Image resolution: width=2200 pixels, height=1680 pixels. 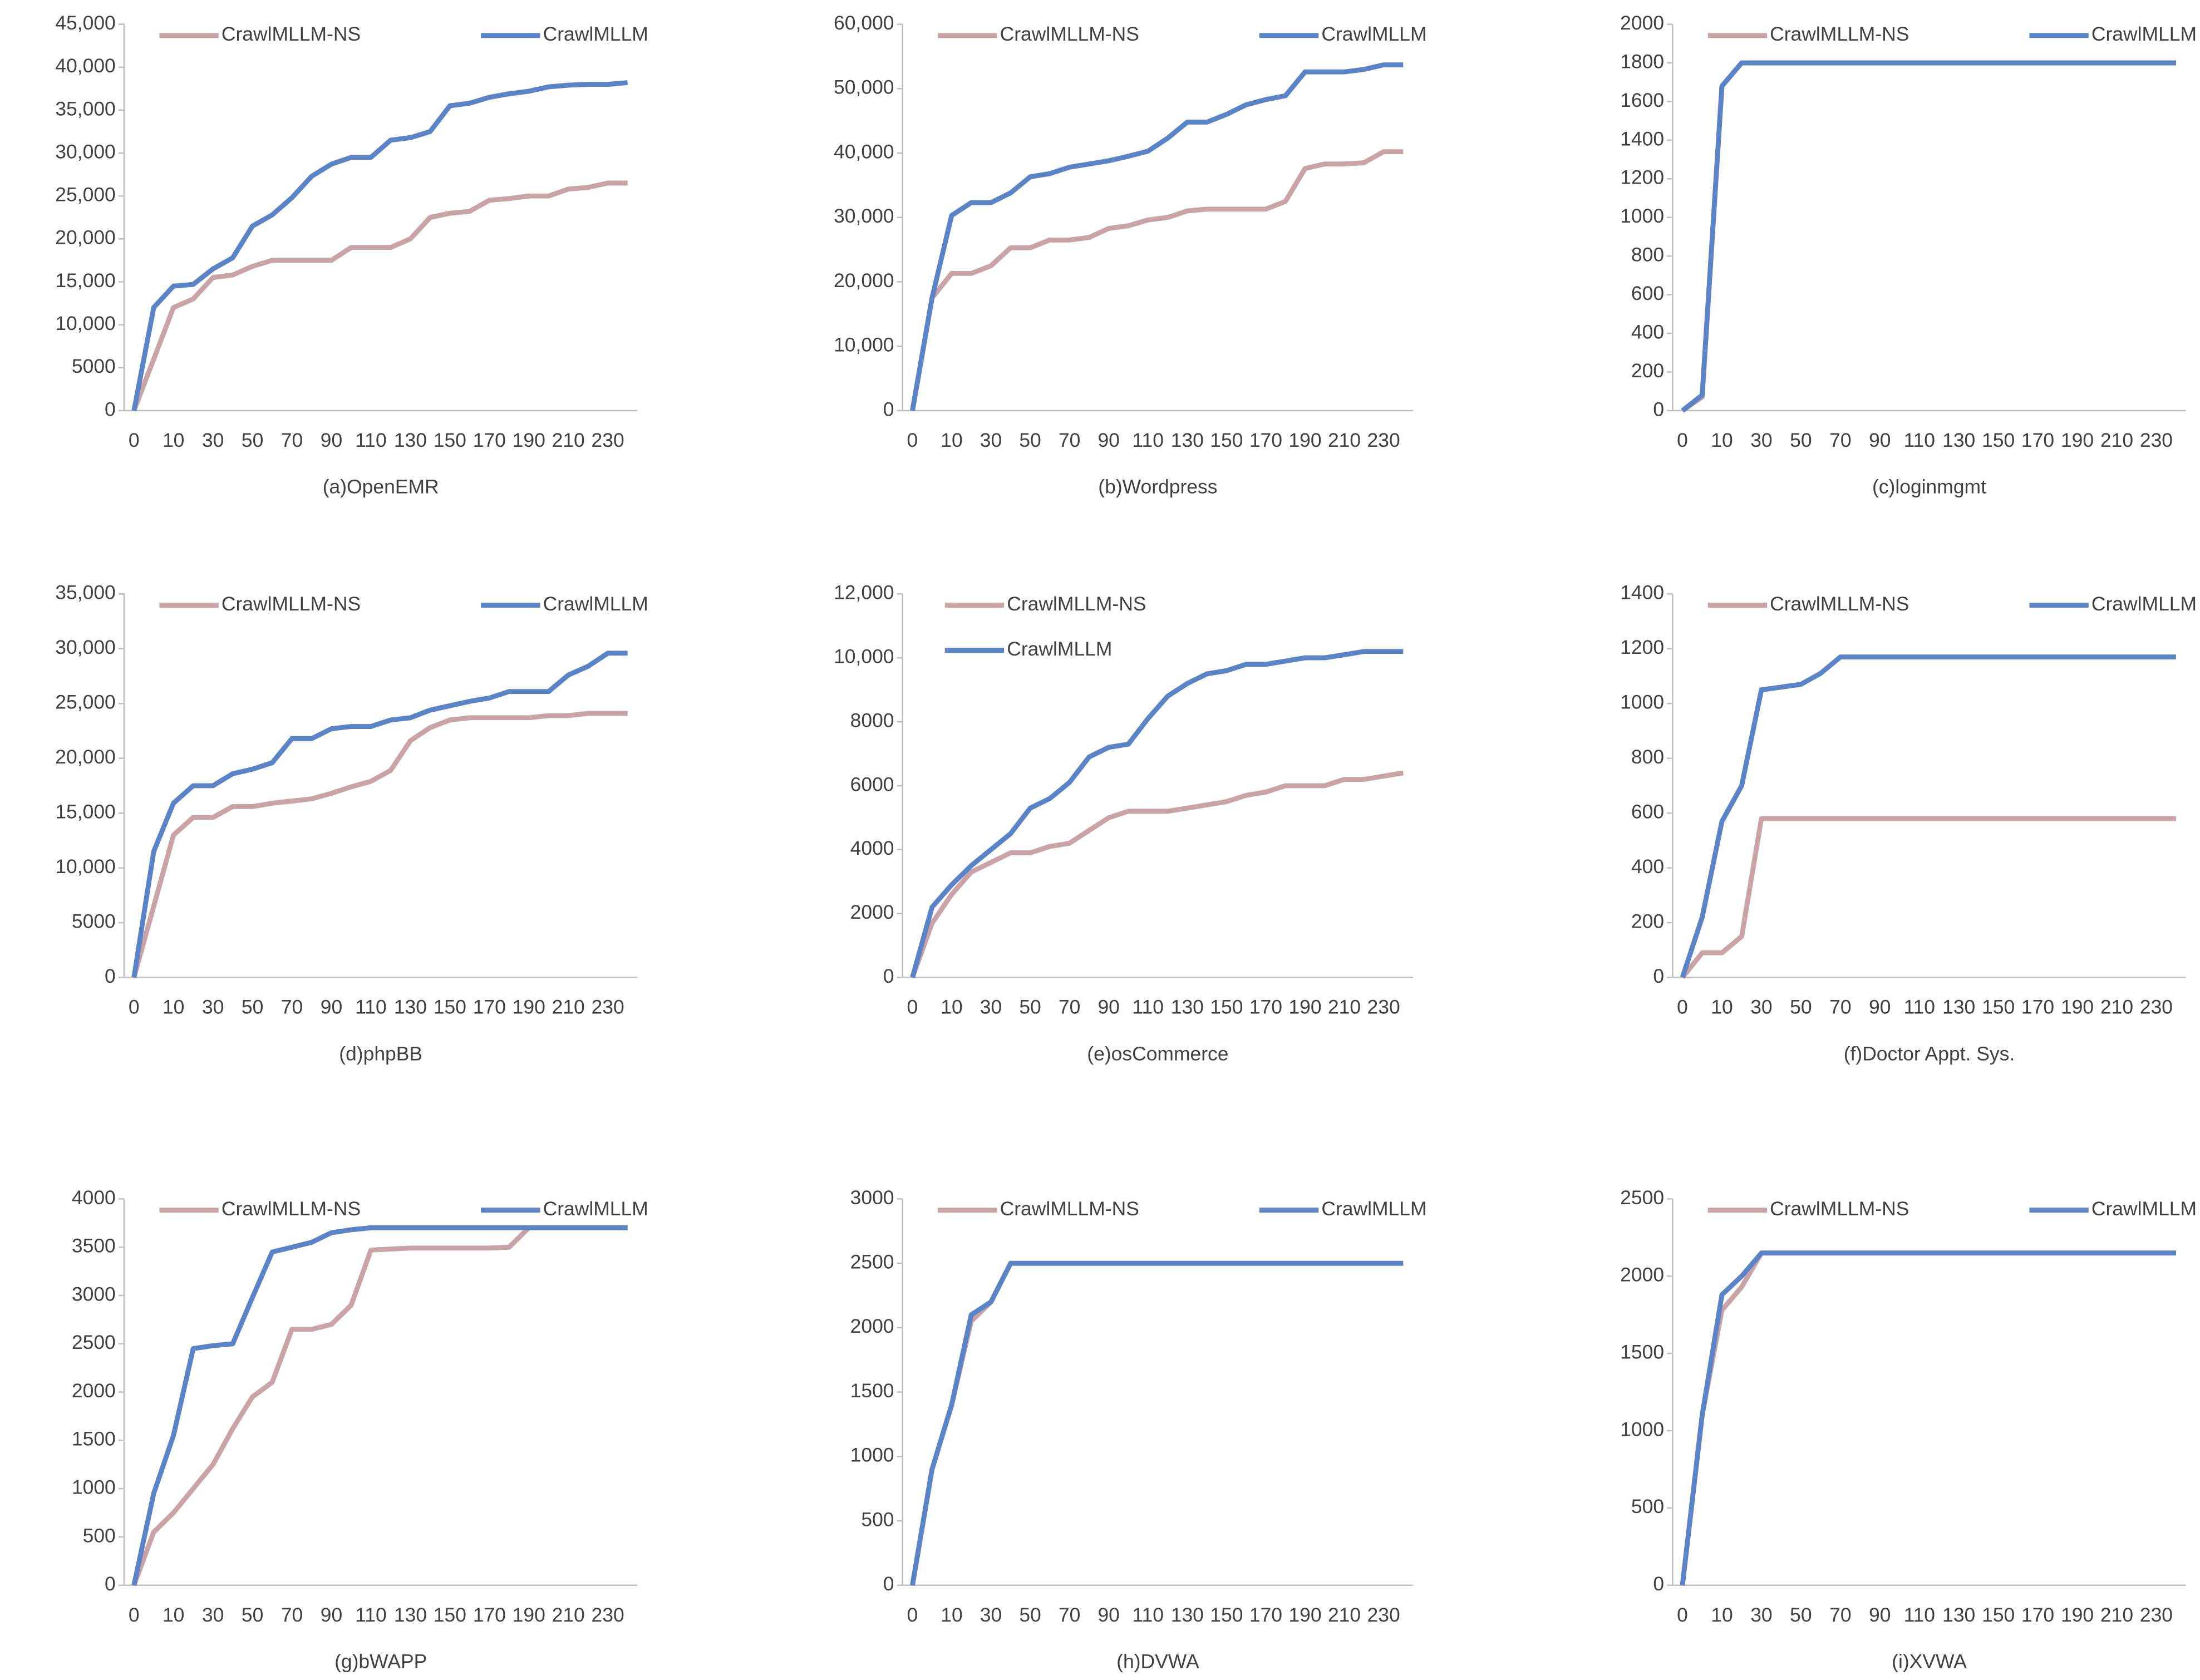 What do you see at coordinates (1642, 61) in the screenshot?
I see `y-tick-label: 1800` at bounding box center [1642, 61].